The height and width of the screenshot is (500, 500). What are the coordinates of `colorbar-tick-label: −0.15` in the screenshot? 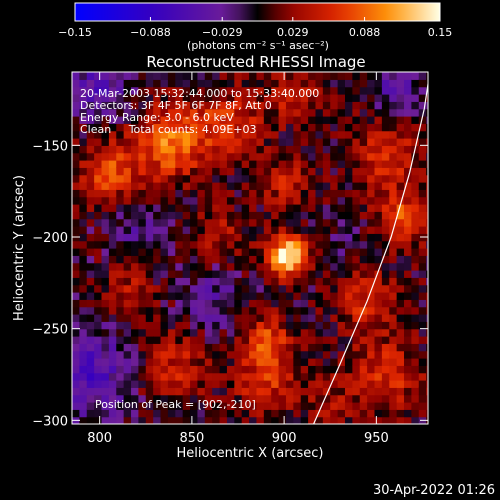 It's located at (75, 32).